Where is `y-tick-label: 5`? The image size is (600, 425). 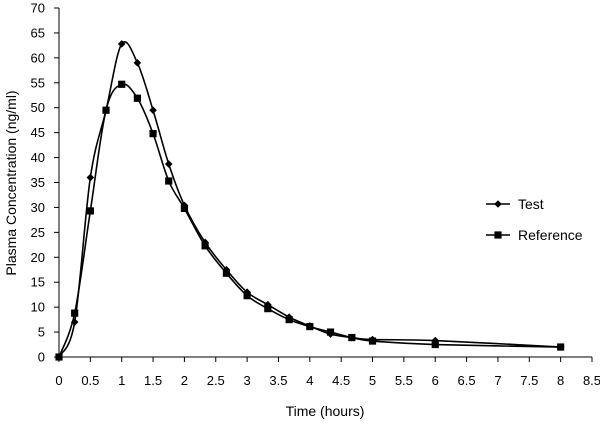
y-tick-label: 5 is located at coordinates (41, 332).